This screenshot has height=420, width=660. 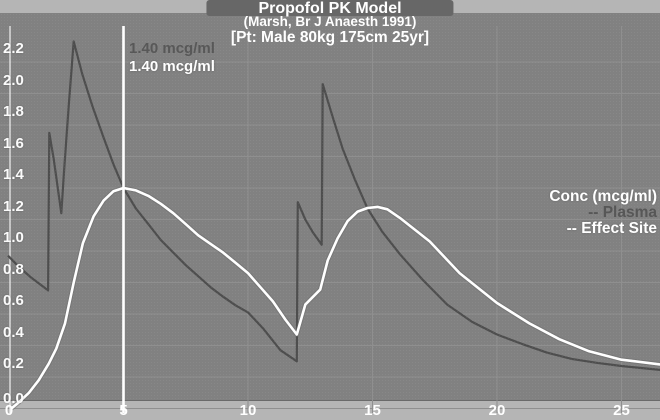 I want to click on y-tick-label: 0.8, so click(x=13, y=269).